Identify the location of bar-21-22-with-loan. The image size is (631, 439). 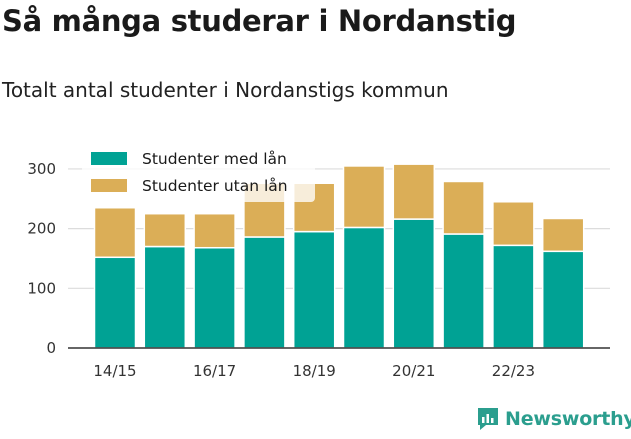
(463, 291).